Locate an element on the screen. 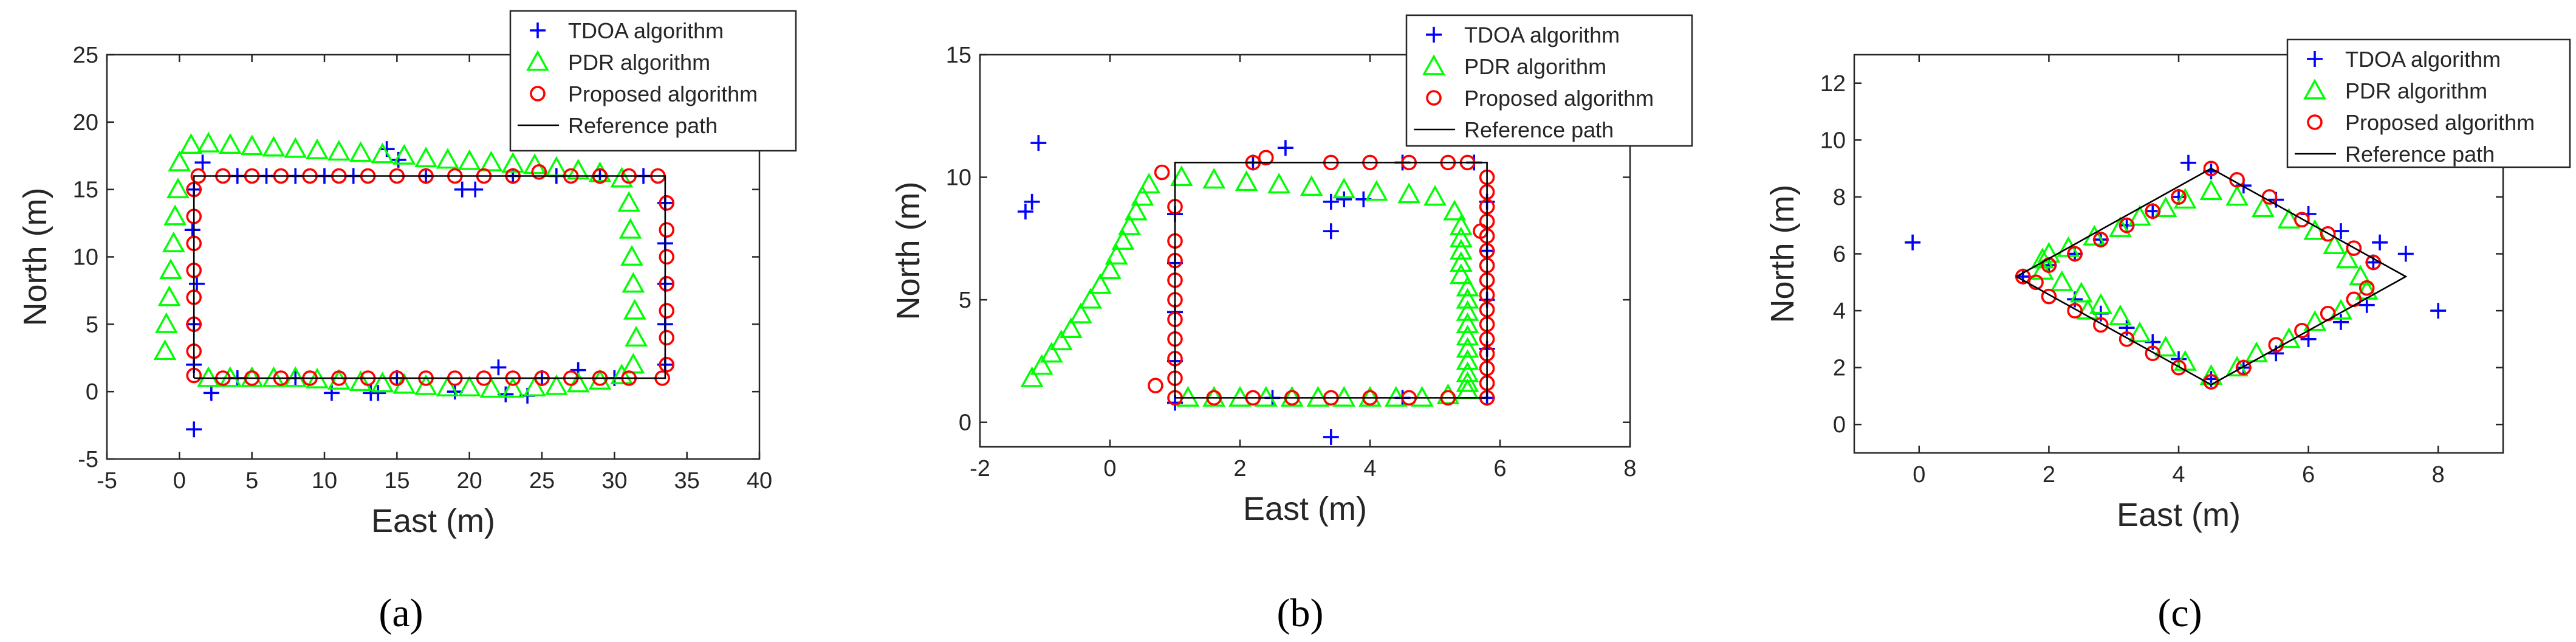  legend-box is located at coordinates (2428, 103).